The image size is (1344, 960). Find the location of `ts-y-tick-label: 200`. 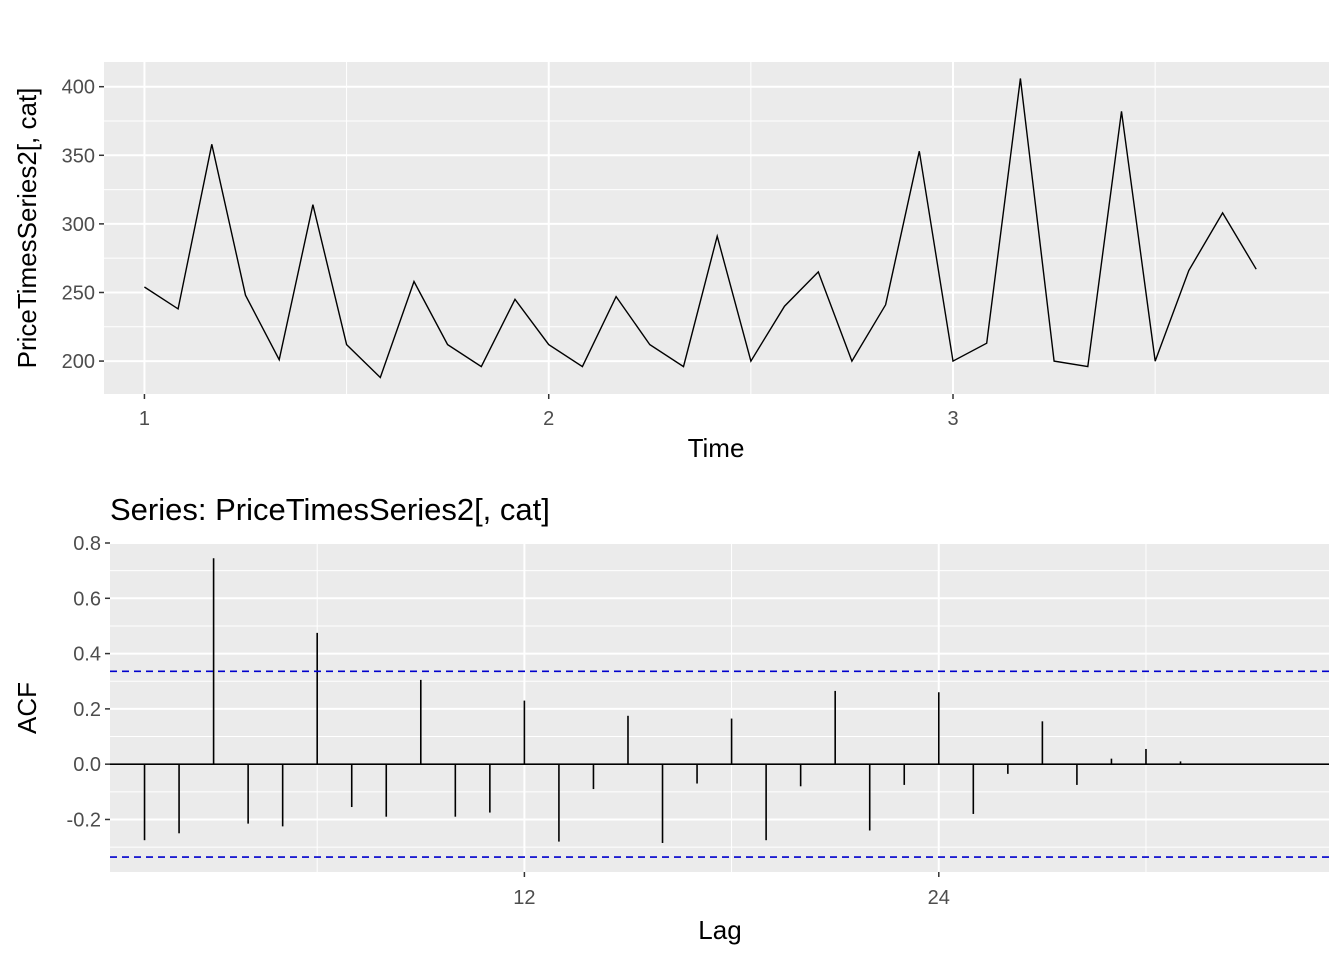

ts-y-tick-label: 200 is located at coordinates (78, 362).